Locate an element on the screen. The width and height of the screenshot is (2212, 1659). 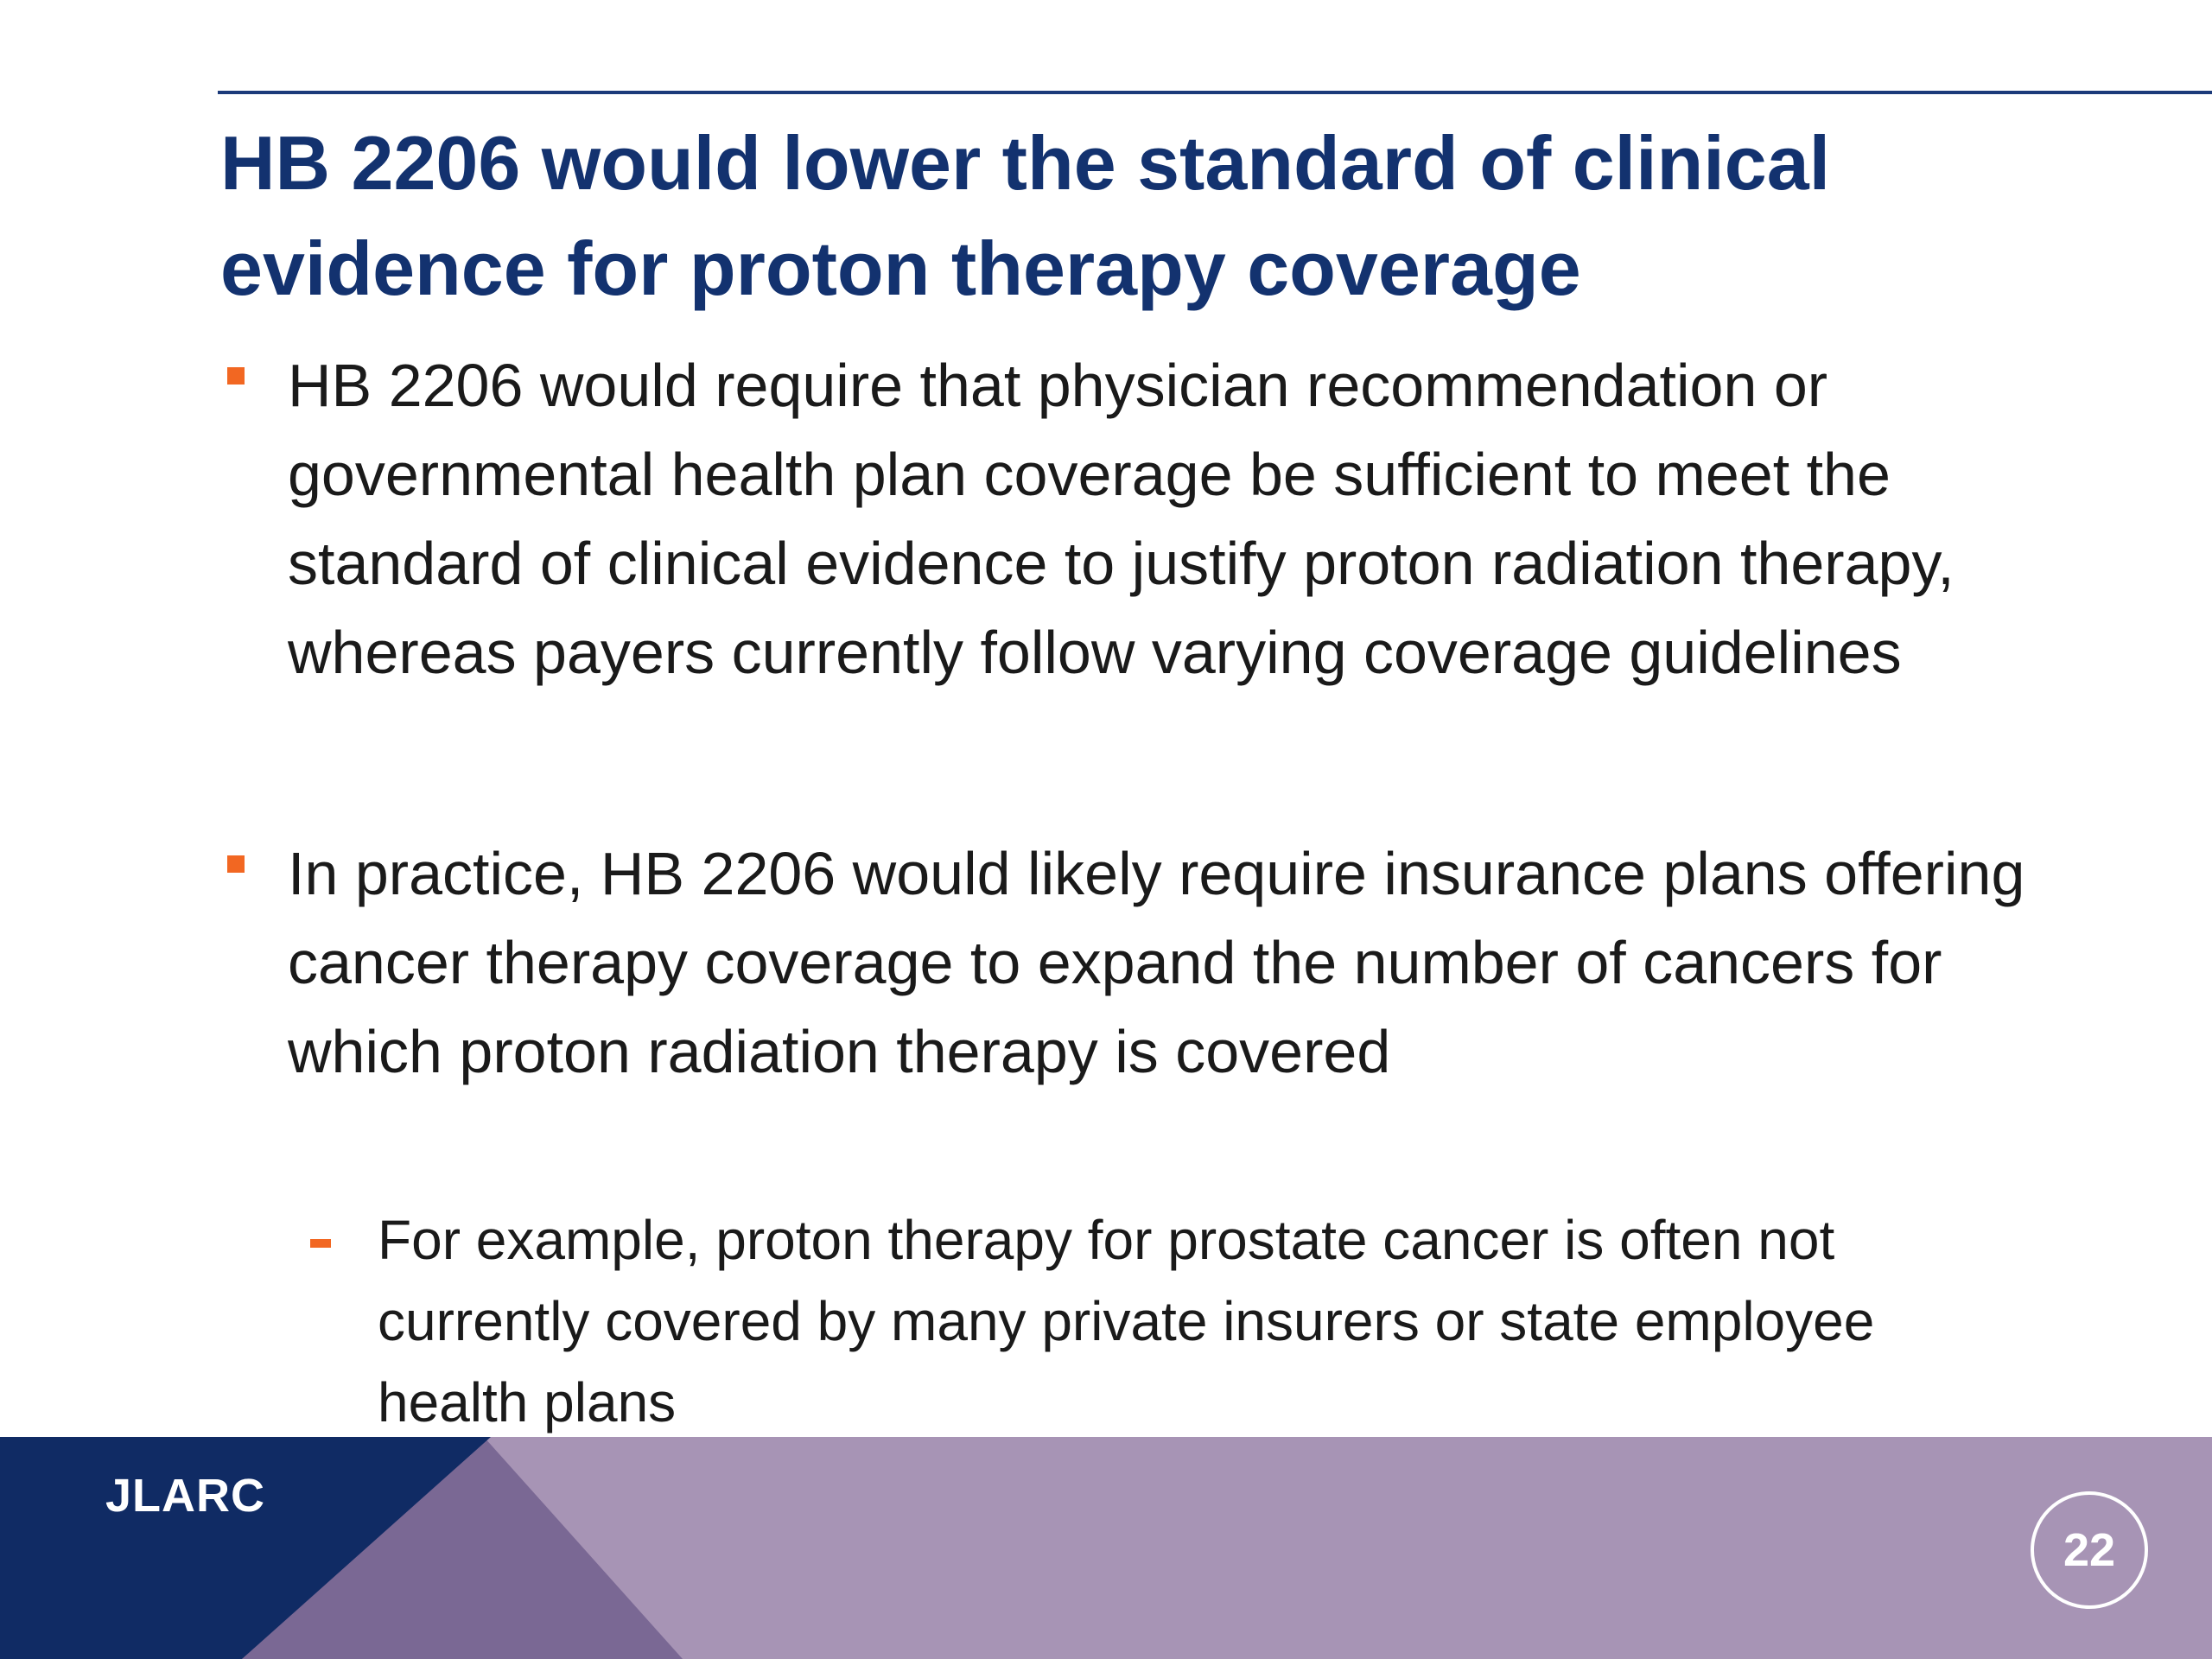
footer-mid-triangle is located at coordinates (462, 1548).